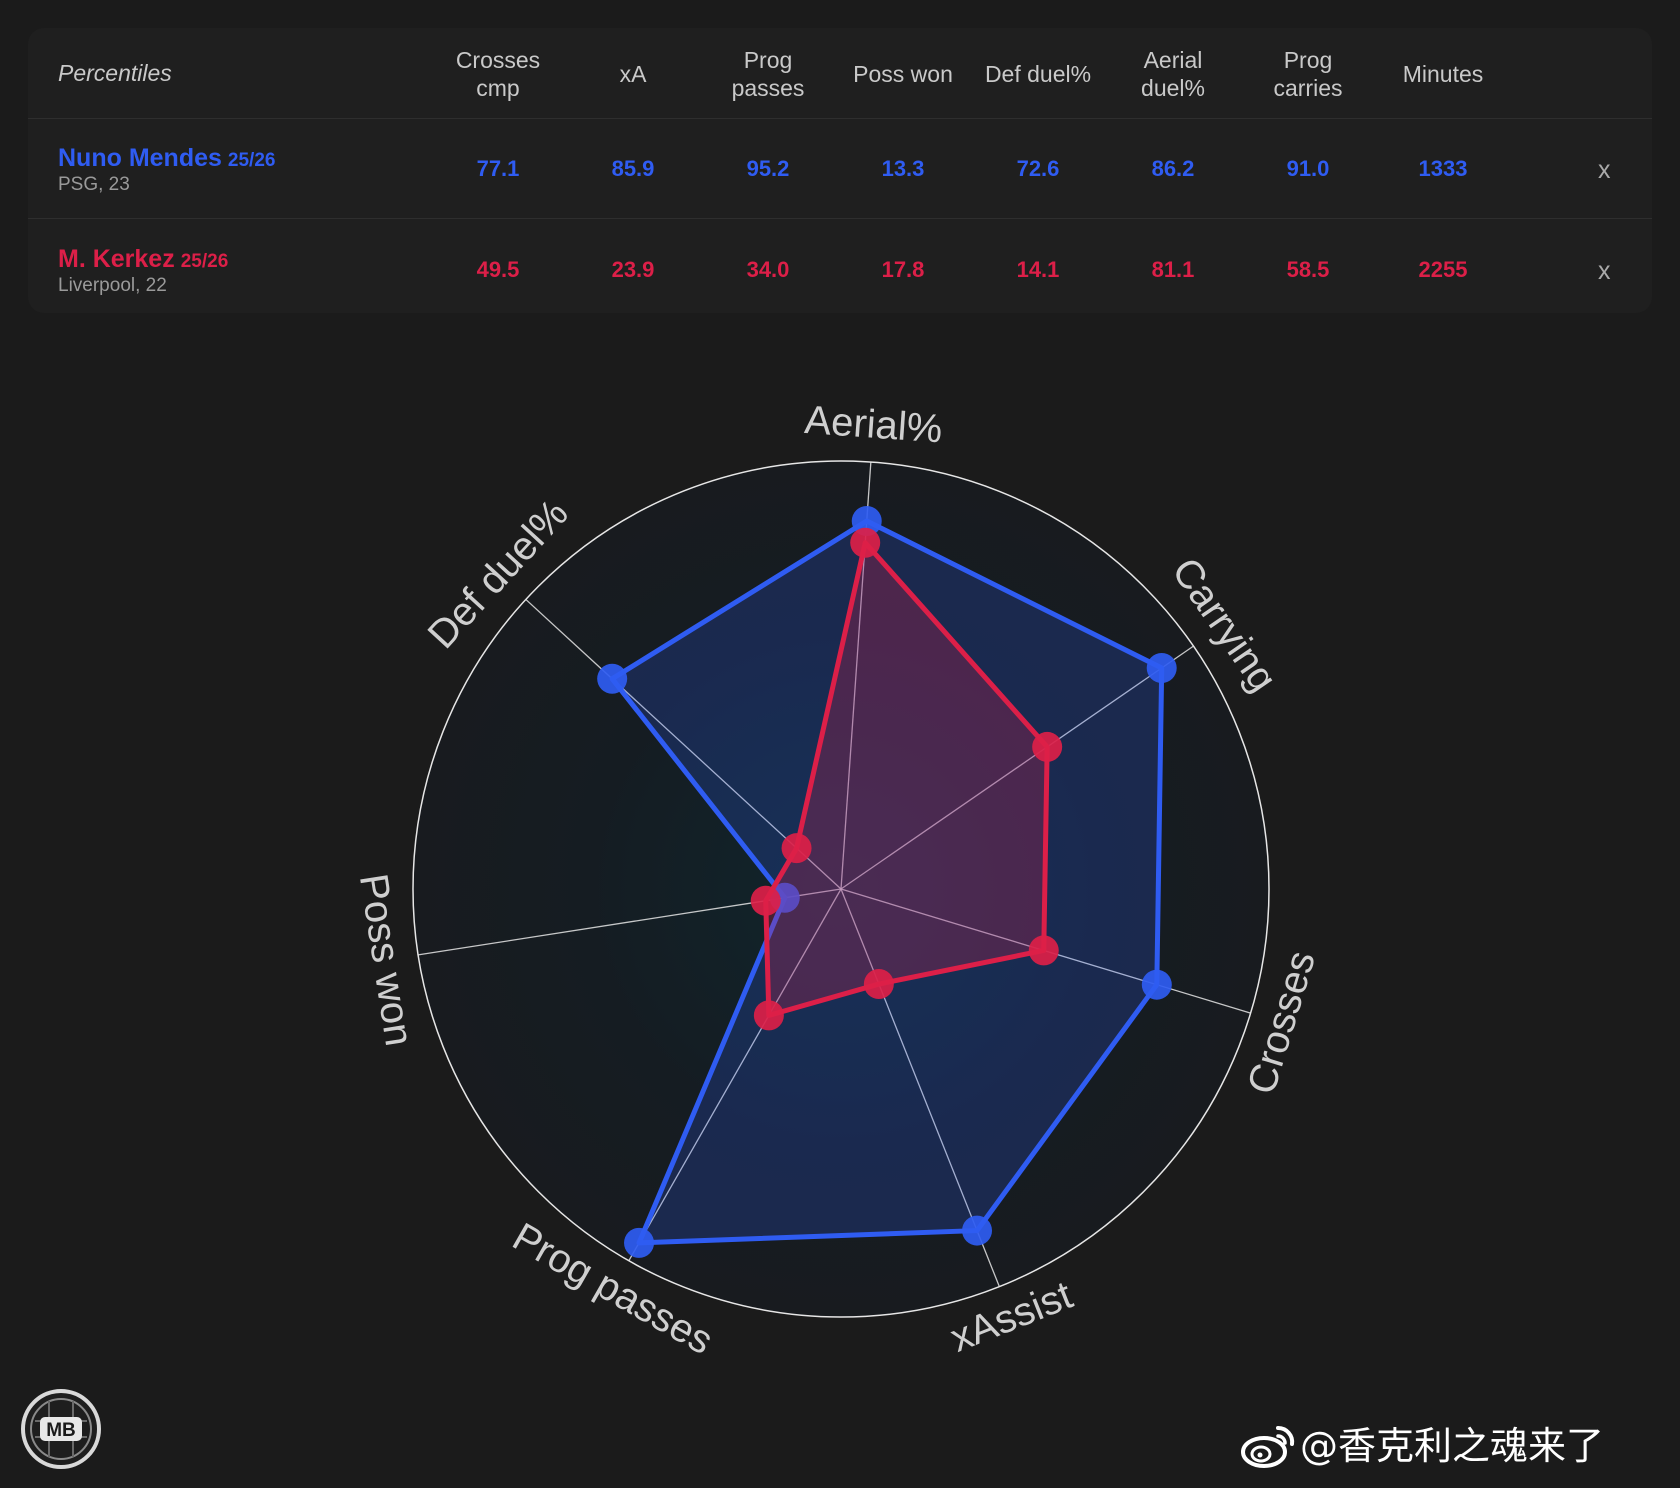 This screenshot has height=1488, width=1680. I want to click on weibo-icon, so click(1268, 1454).